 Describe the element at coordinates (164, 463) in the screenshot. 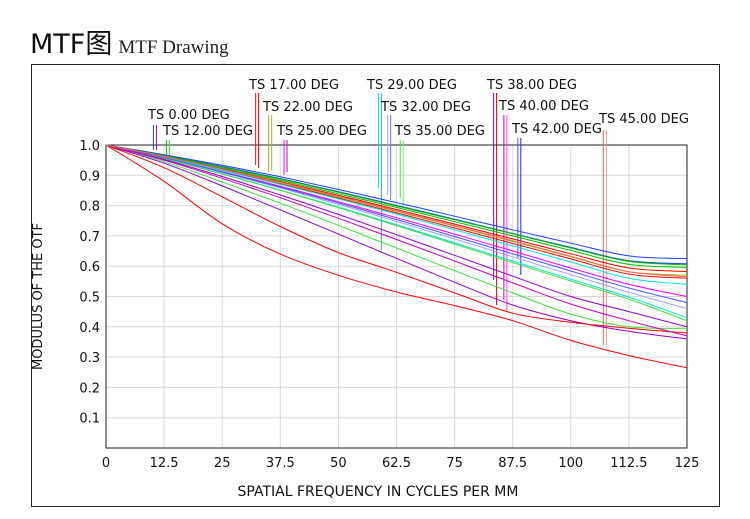

I see `x-tick-label: 12.5` at that location.